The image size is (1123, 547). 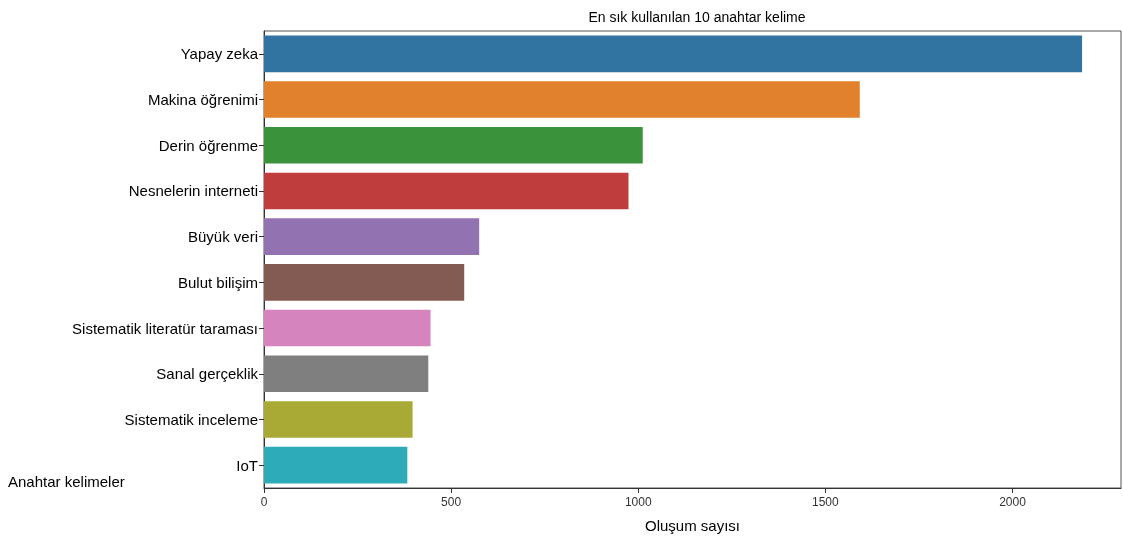 What do you see at coordinates (222, 237) in the screenshot?
I see `y-tick-label: Büyük veri` at bounding box center [222, 237].